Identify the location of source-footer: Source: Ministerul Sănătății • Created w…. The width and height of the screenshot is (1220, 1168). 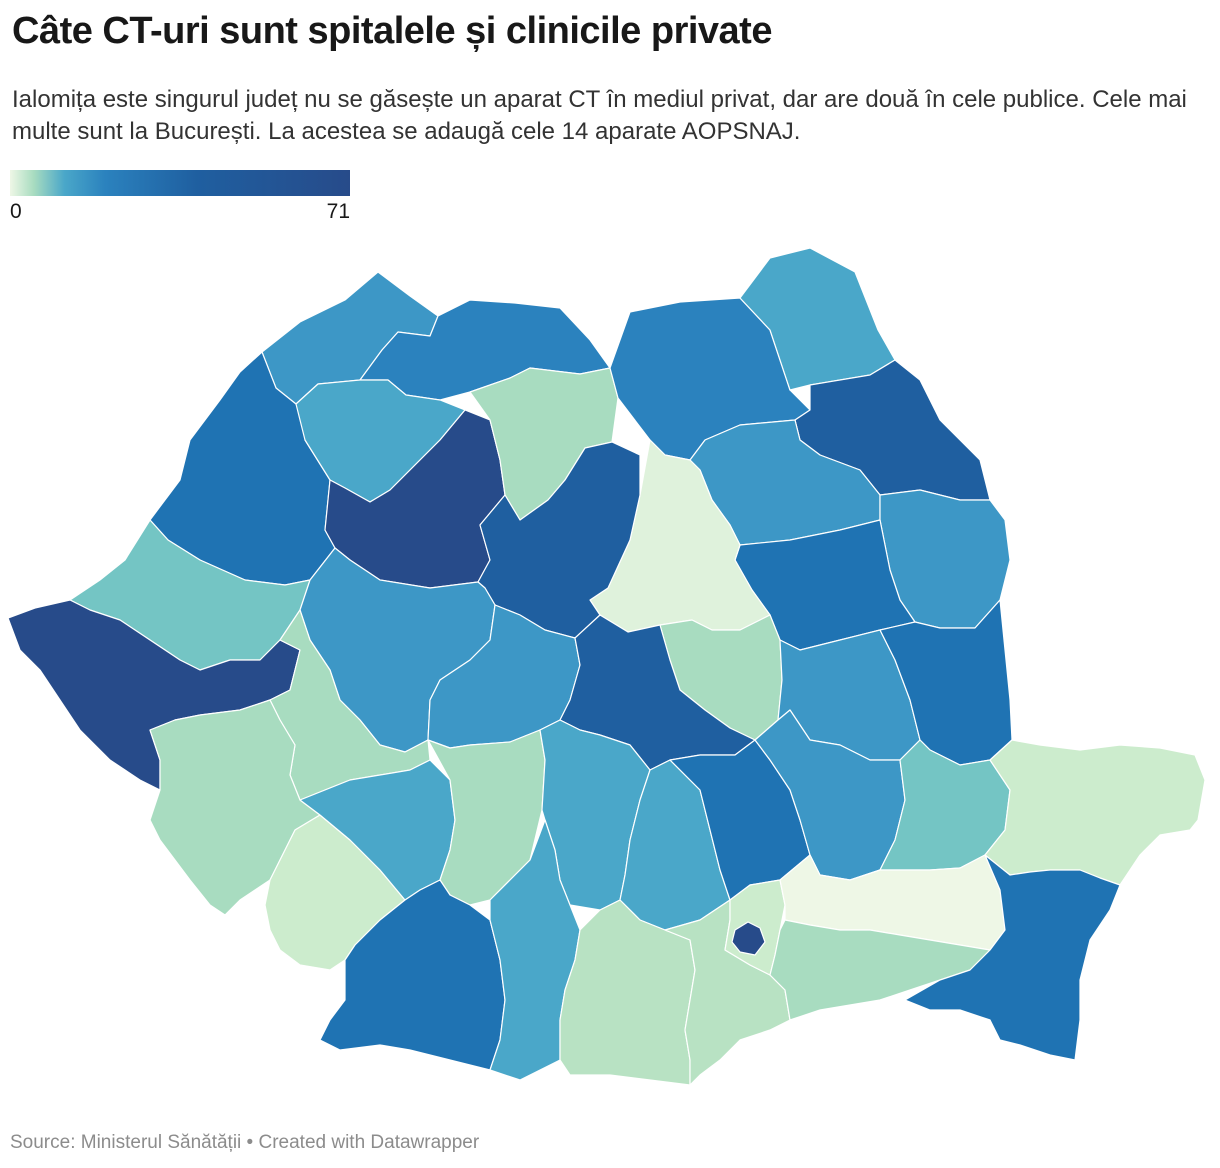
(245, 1142).